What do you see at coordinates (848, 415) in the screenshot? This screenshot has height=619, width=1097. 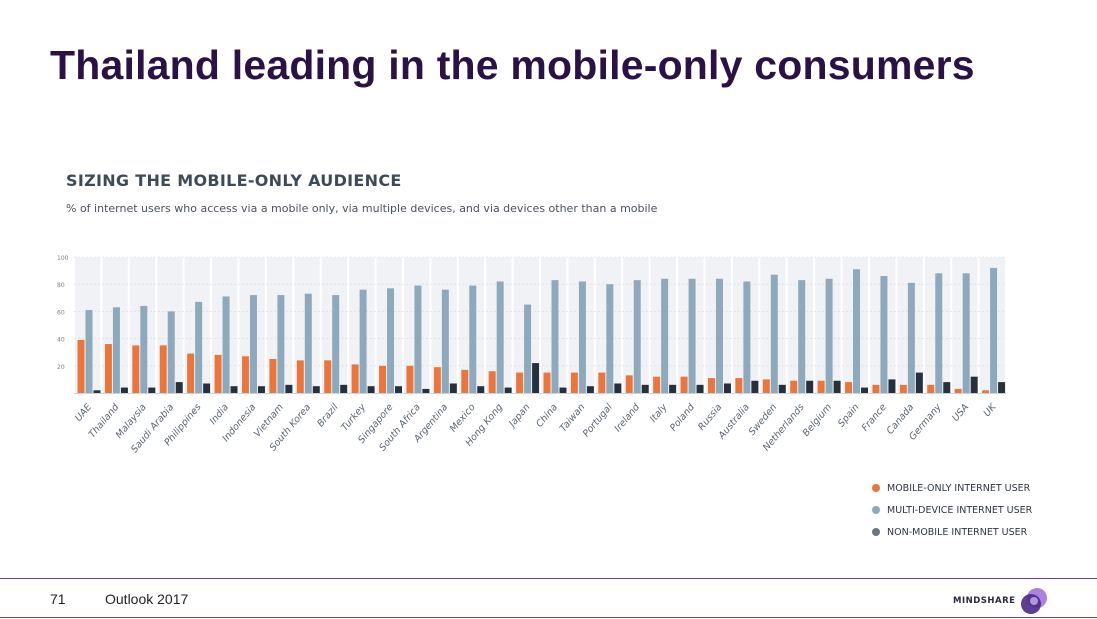 I see `x-tick-label: Spain` at bounding box center [848, 415].